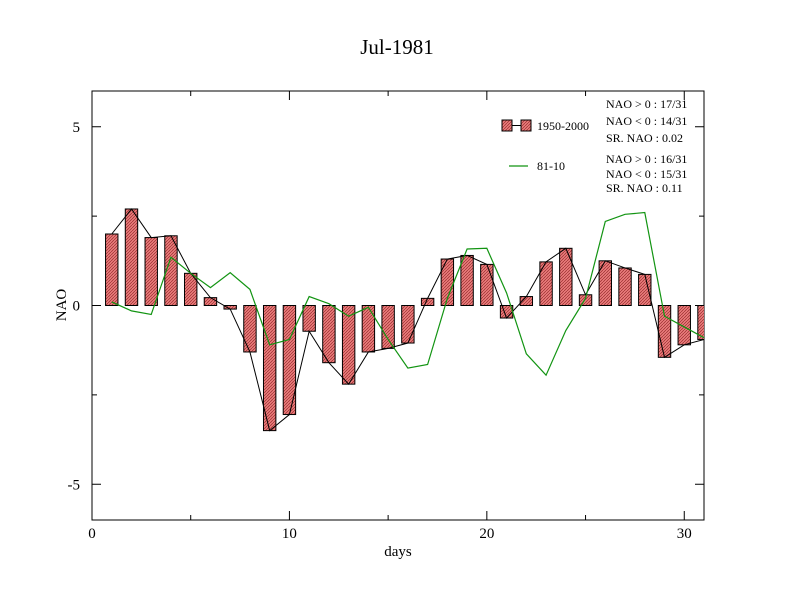 The image size is (792, 612). I want to click on legend-swatch-1950-2000-left, so click(507, 125).